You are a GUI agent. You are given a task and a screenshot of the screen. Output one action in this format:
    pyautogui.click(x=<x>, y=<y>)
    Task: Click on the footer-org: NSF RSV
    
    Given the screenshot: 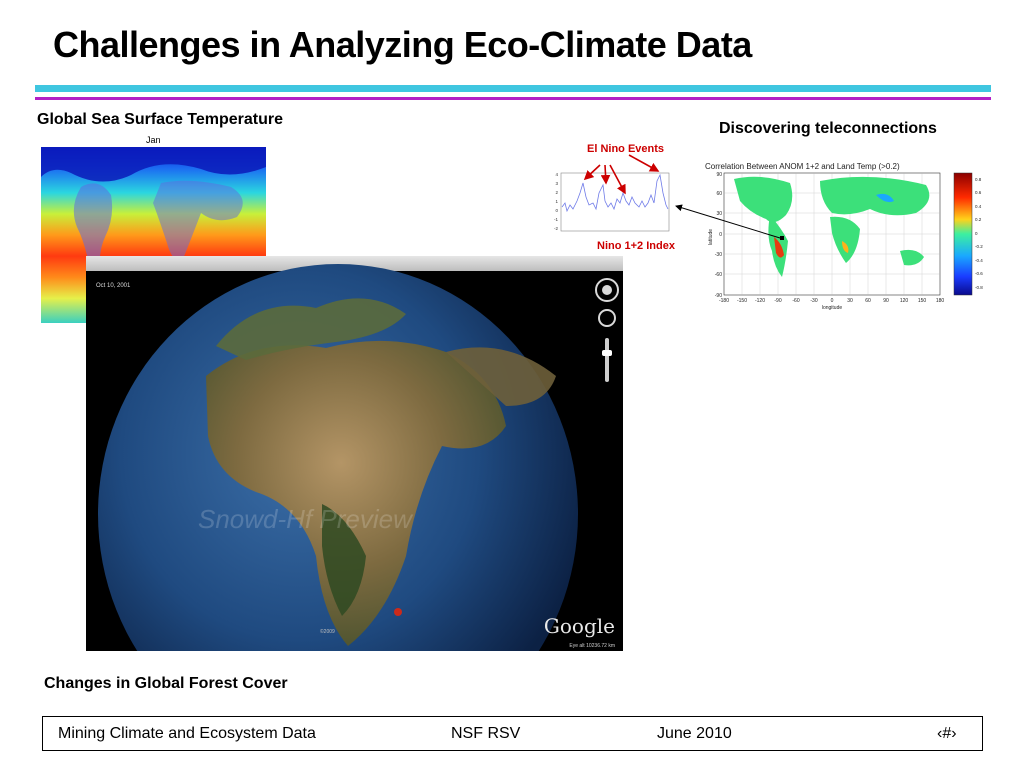 What is the action you would take?
    pyautogui.click(x=486, y=733)
    